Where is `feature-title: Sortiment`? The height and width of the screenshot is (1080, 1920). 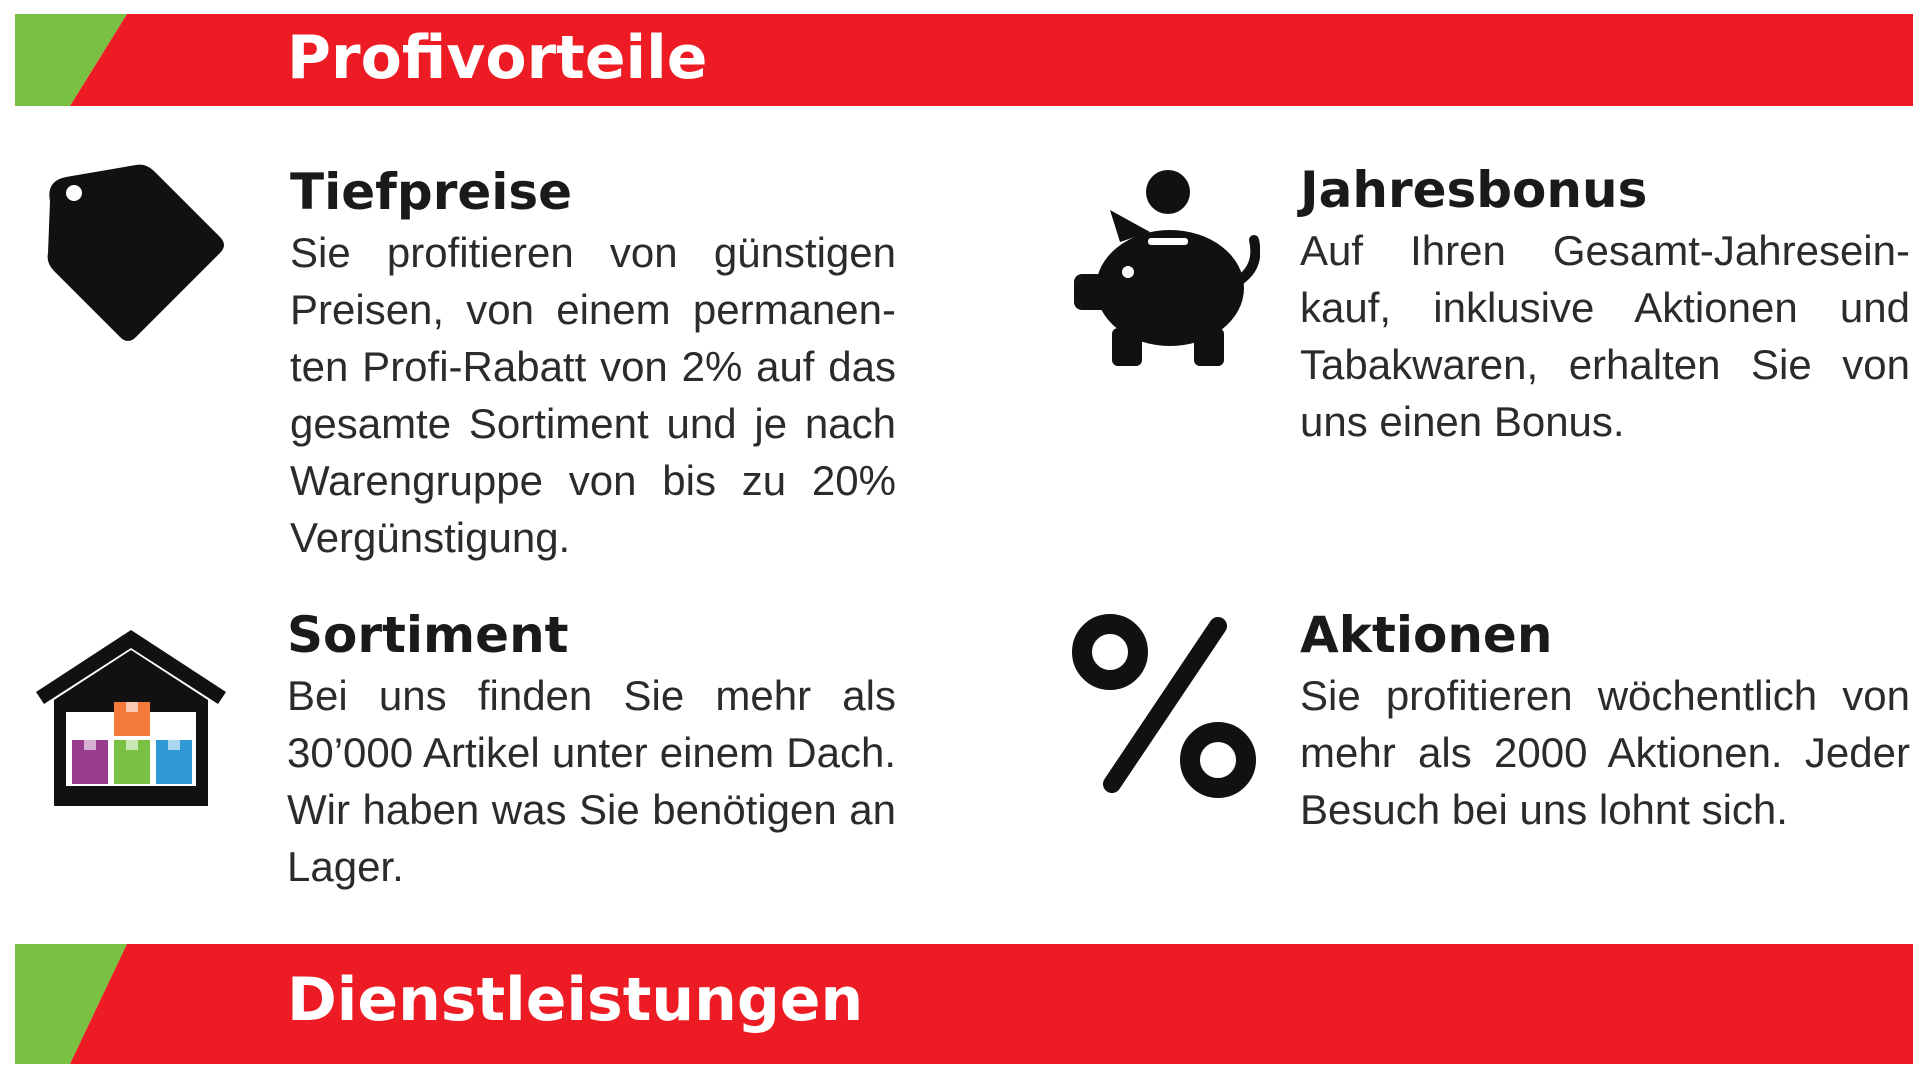
feature-title: Sortiment is located at coordinates (428, 635).